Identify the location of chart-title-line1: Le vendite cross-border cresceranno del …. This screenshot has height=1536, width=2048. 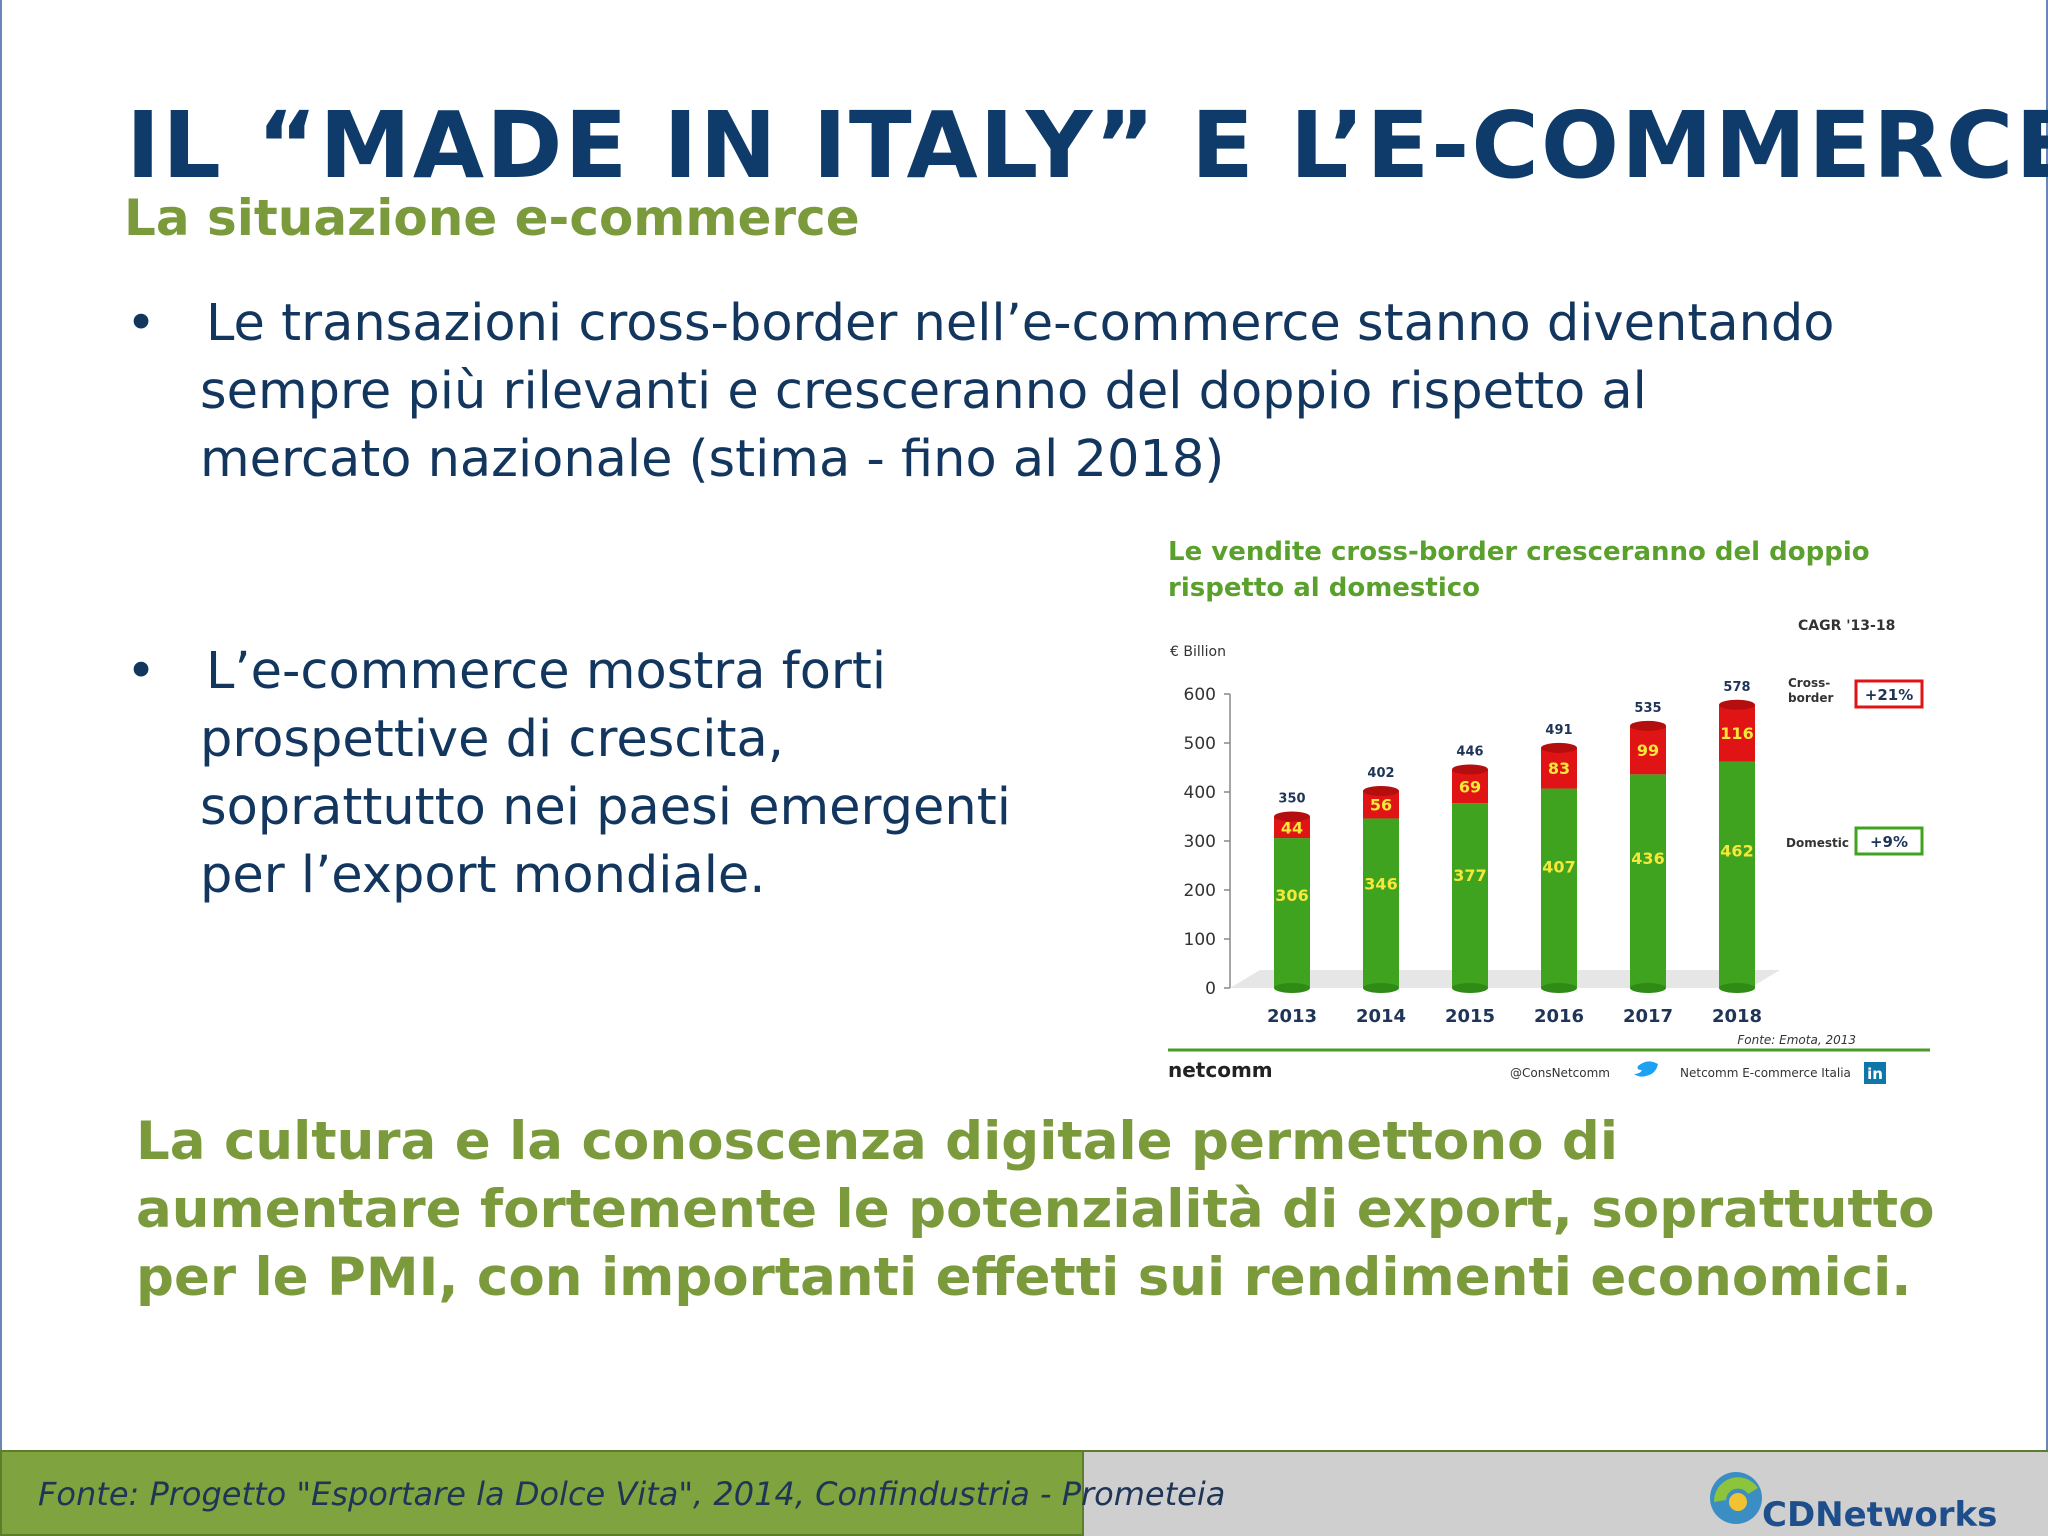
(1519, 552).